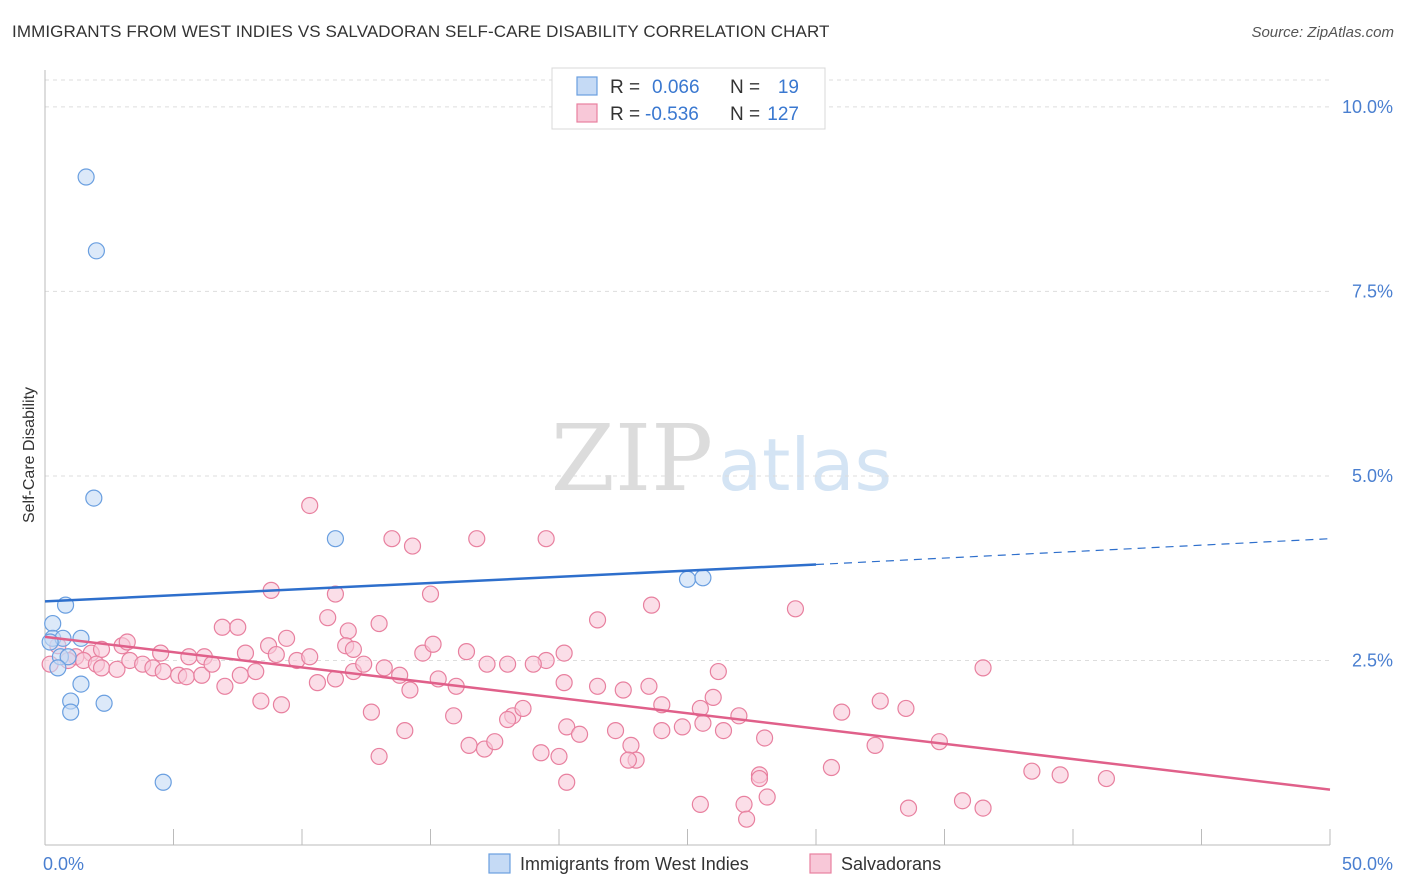 This screenshot has width=1406, height=892. I want to click on watermark: ZIP atlas, so click(721, 458).